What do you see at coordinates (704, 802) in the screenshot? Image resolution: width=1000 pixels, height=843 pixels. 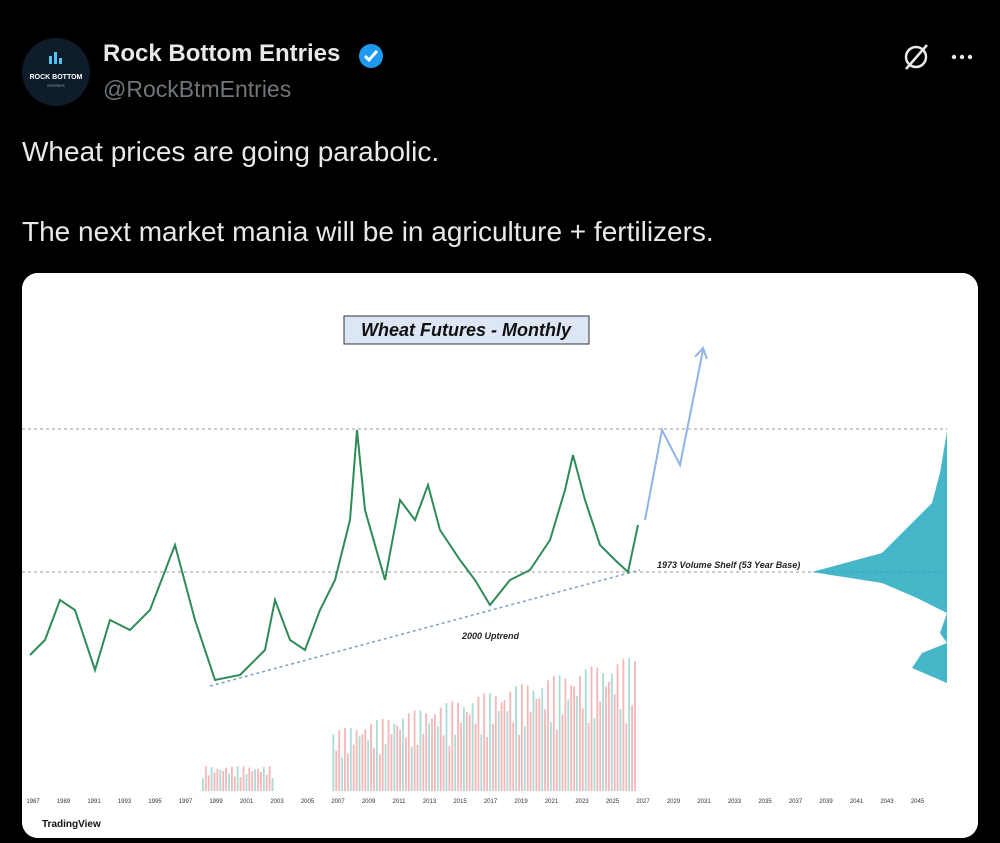 I see `x-axis-label: 2031` at bounding box center [704, 802].